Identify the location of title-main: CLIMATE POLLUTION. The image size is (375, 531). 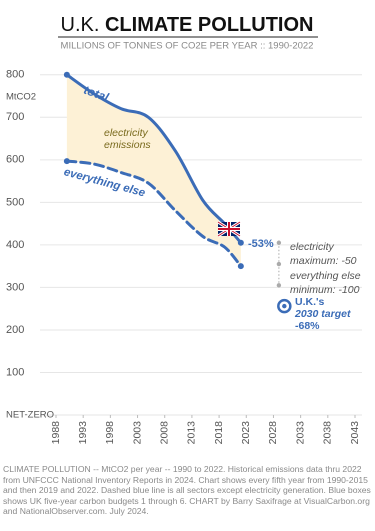
(209, 25).